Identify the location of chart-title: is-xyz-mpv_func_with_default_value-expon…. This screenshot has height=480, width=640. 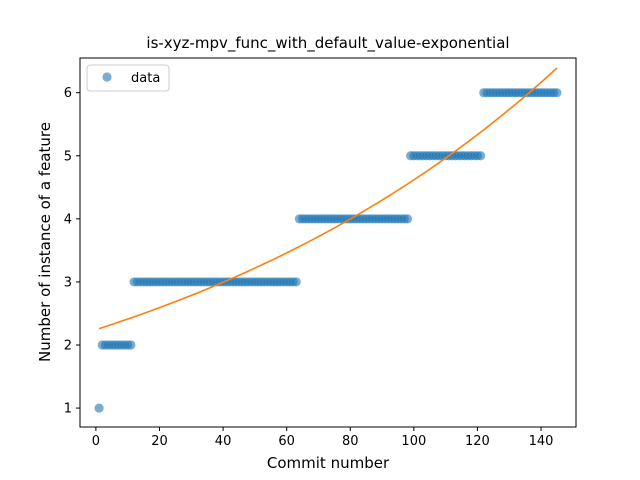
(327, 43).